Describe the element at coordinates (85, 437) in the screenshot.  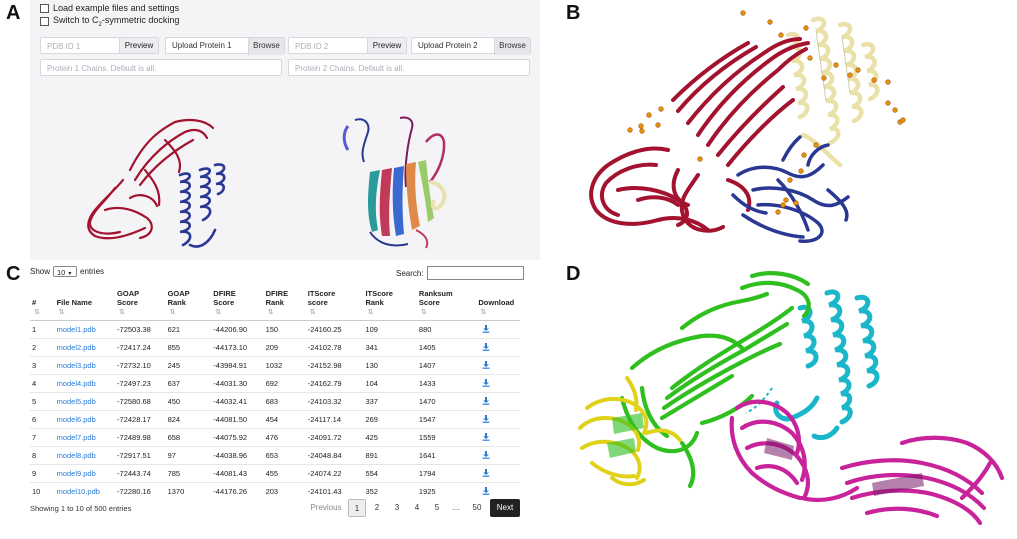
I see `model-file-link: model7.pdb` at that location.